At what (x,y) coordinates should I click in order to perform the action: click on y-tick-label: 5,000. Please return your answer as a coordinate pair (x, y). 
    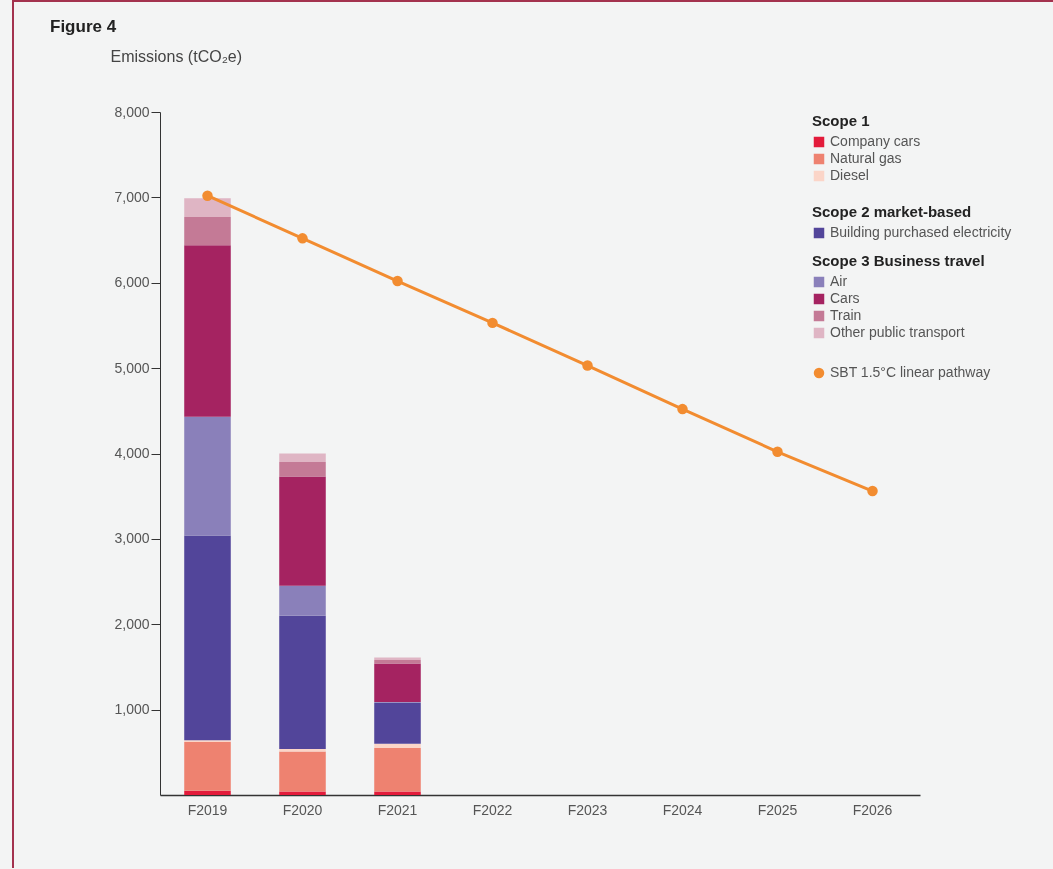
    Looking at the image, I should click on (132, 367).